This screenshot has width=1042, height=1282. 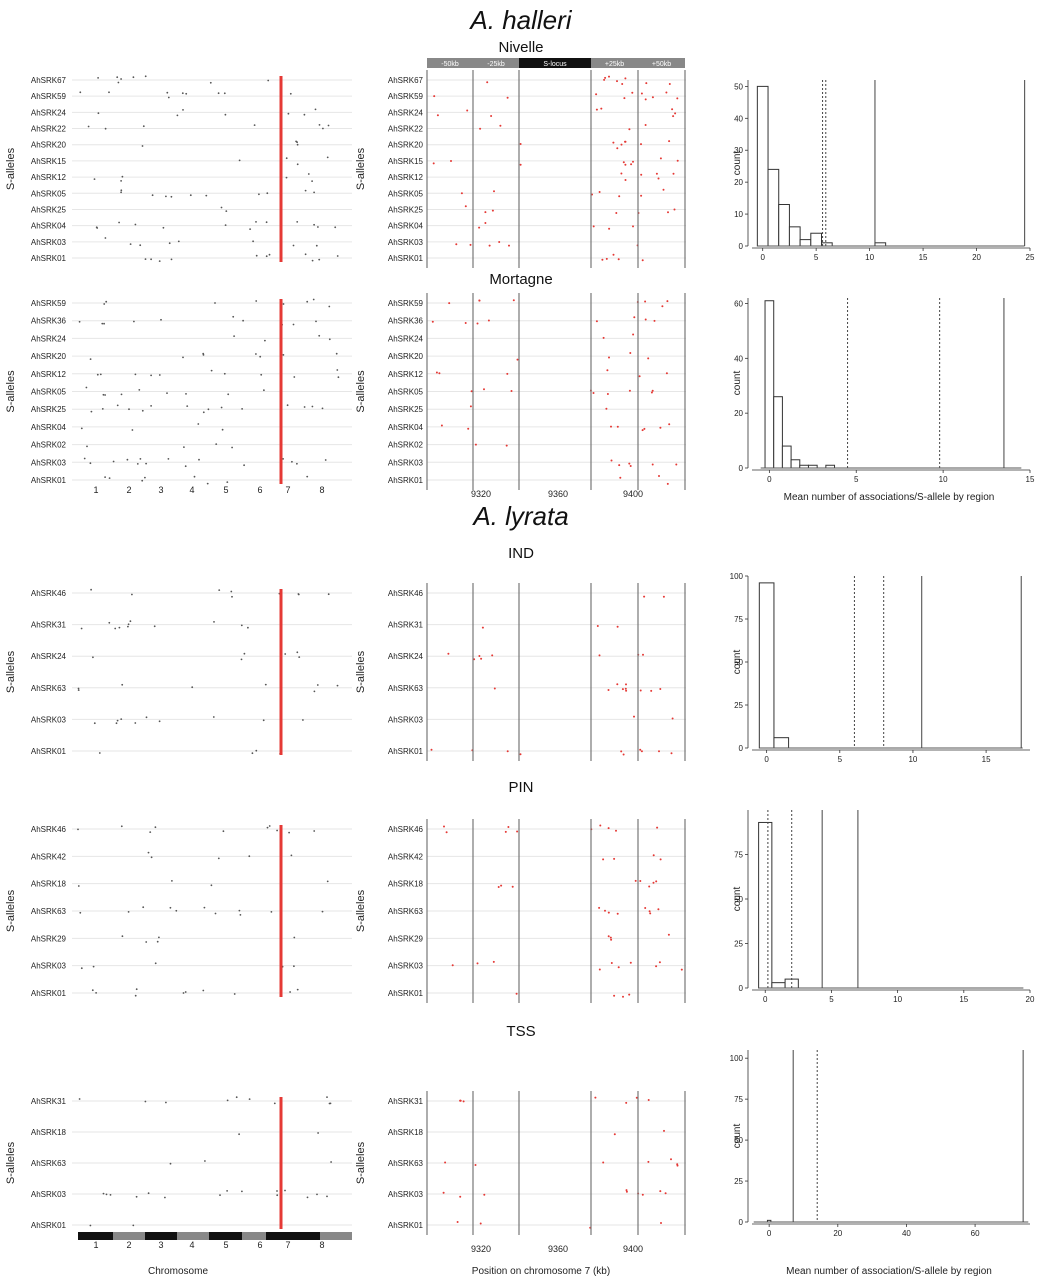 What do you see at coordinates (406, 427) in the screenshot?
I see `allele-label: AhSRK04` at bounding box center [406, 427].